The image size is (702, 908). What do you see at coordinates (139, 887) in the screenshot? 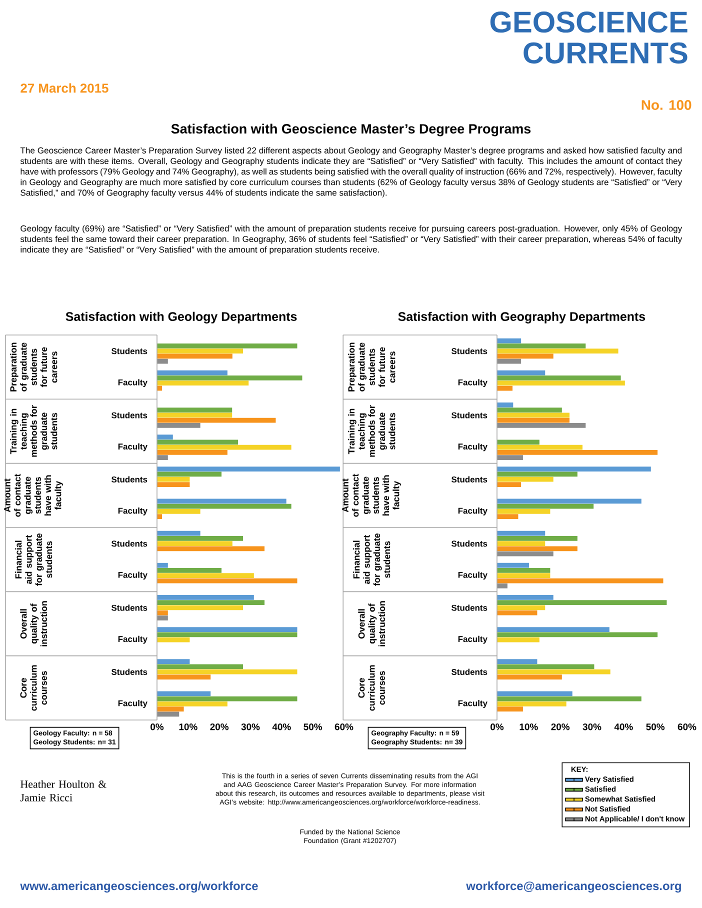
I see `text: www.americangeosciences.org/workforce` at bounding box center [139, 887].